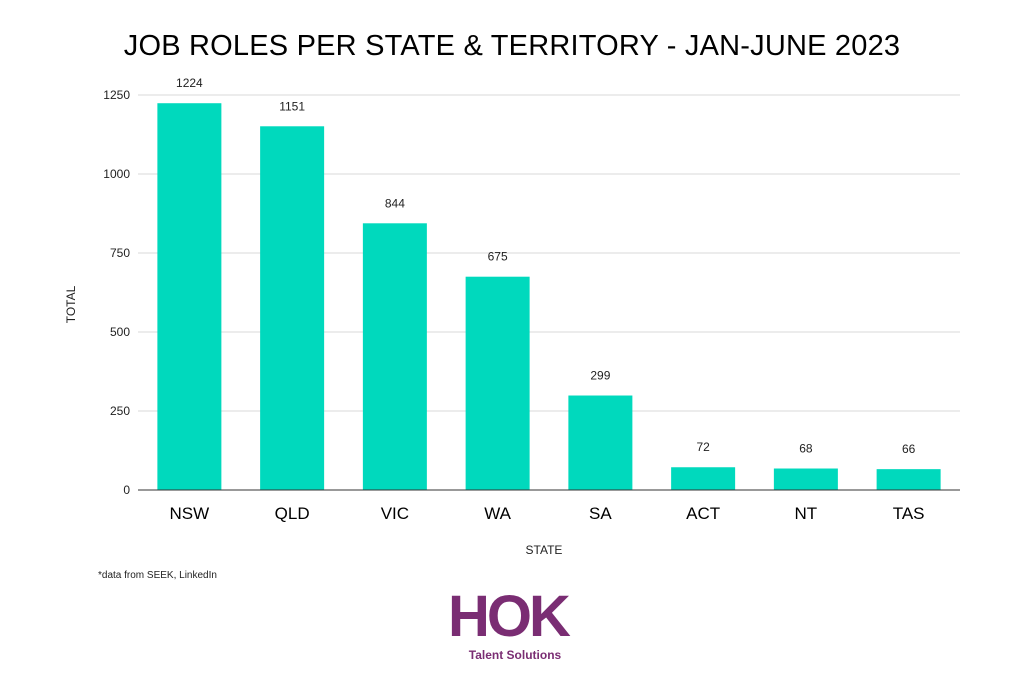 Image resolution: width=1024 pixels, height=683 pixels. Describe the element at coordinates (703, 478) in the screenshot. I see `bar-act` at that location.